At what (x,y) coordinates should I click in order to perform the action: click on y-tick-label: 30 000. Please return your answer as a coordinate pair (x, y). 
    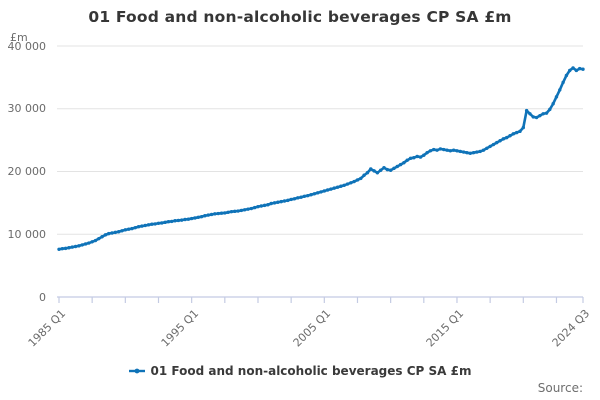
    Looking at the image, I should click on (27, 109).